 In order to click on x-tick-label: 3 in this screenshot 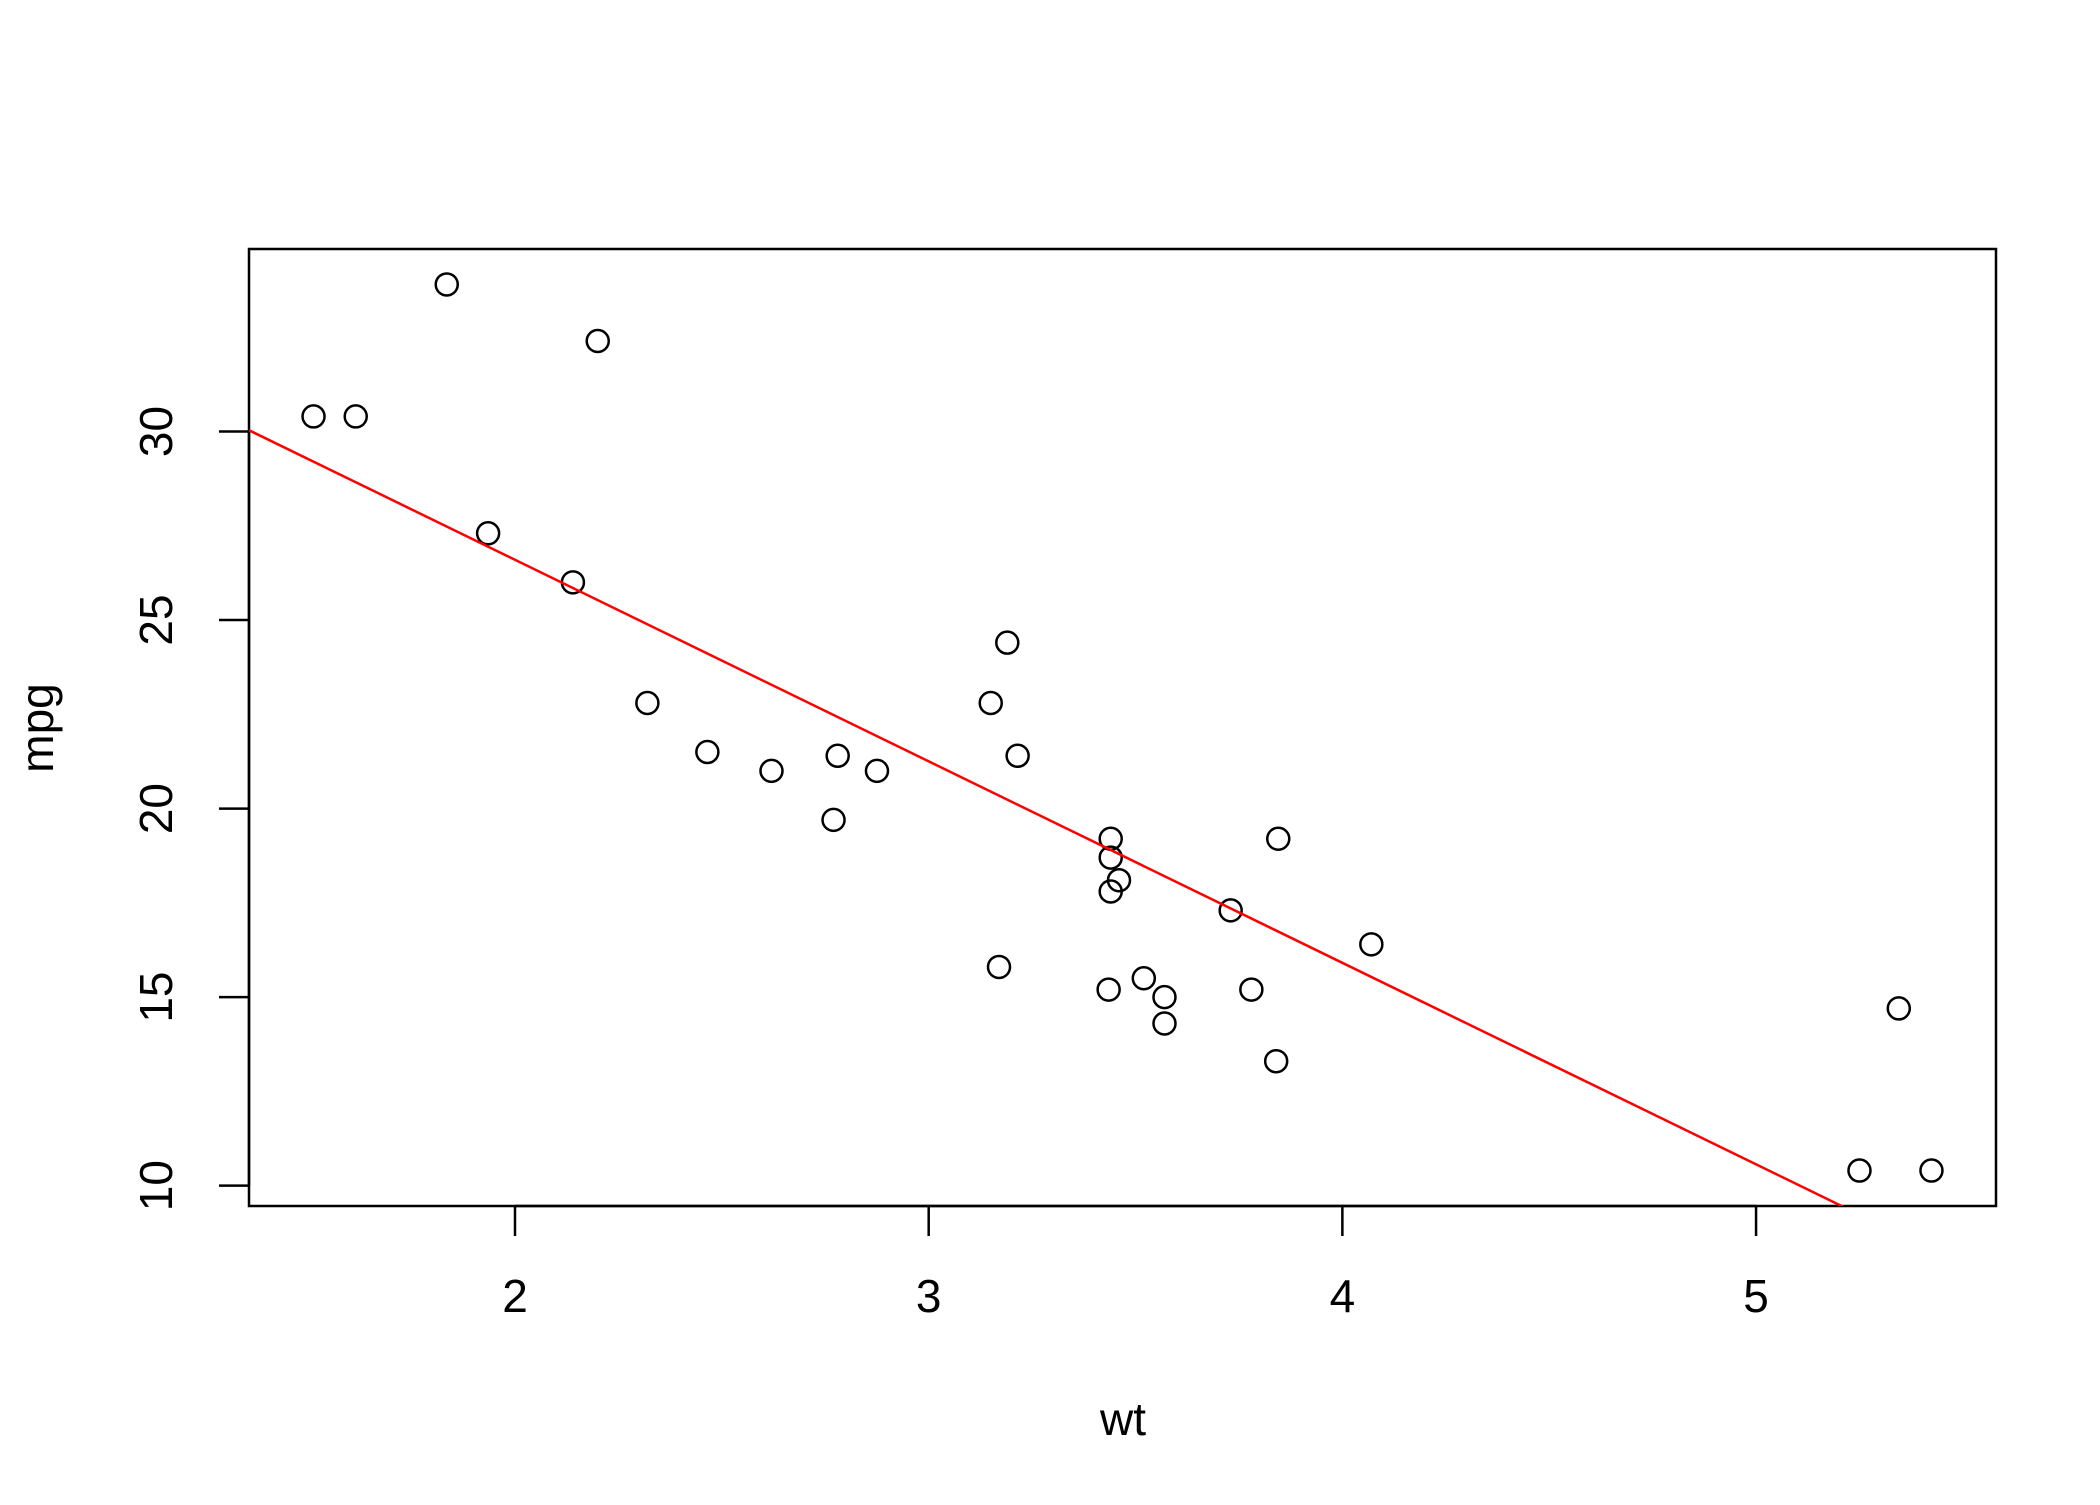, I will do `click(929, 1296)`.